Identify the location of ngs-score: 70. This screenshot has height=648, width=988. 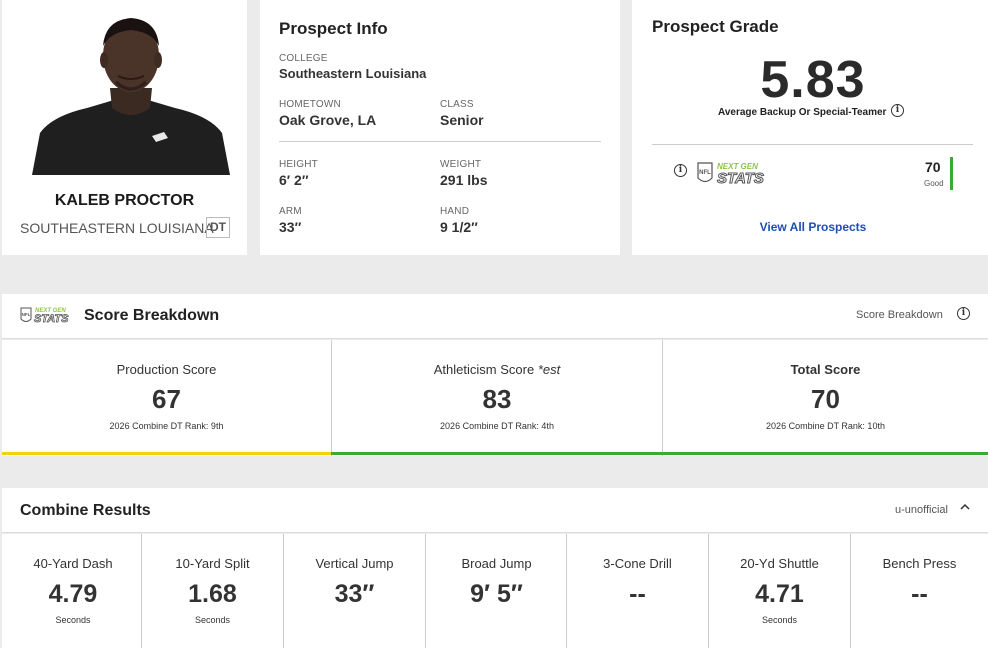
(933, 167).